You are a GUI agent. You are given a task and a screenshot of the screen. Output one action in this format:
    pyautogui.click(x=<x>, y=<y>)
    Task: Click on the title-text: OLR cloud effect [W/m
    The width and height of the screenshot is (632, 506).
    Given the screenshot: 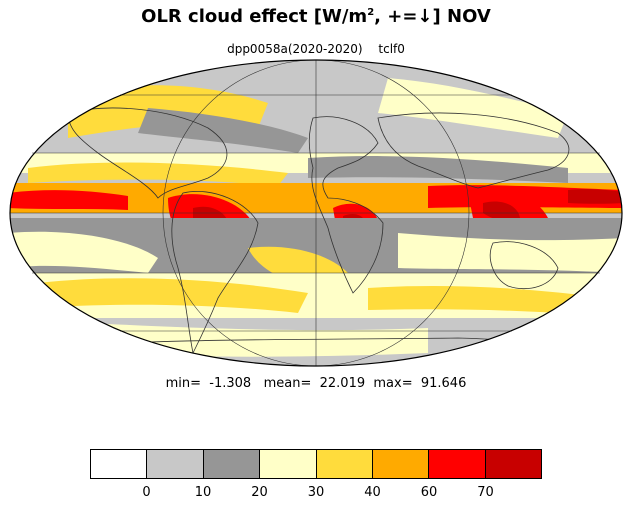 What is the action you would take?
    pyautogui.click(x=254, y=16)
    